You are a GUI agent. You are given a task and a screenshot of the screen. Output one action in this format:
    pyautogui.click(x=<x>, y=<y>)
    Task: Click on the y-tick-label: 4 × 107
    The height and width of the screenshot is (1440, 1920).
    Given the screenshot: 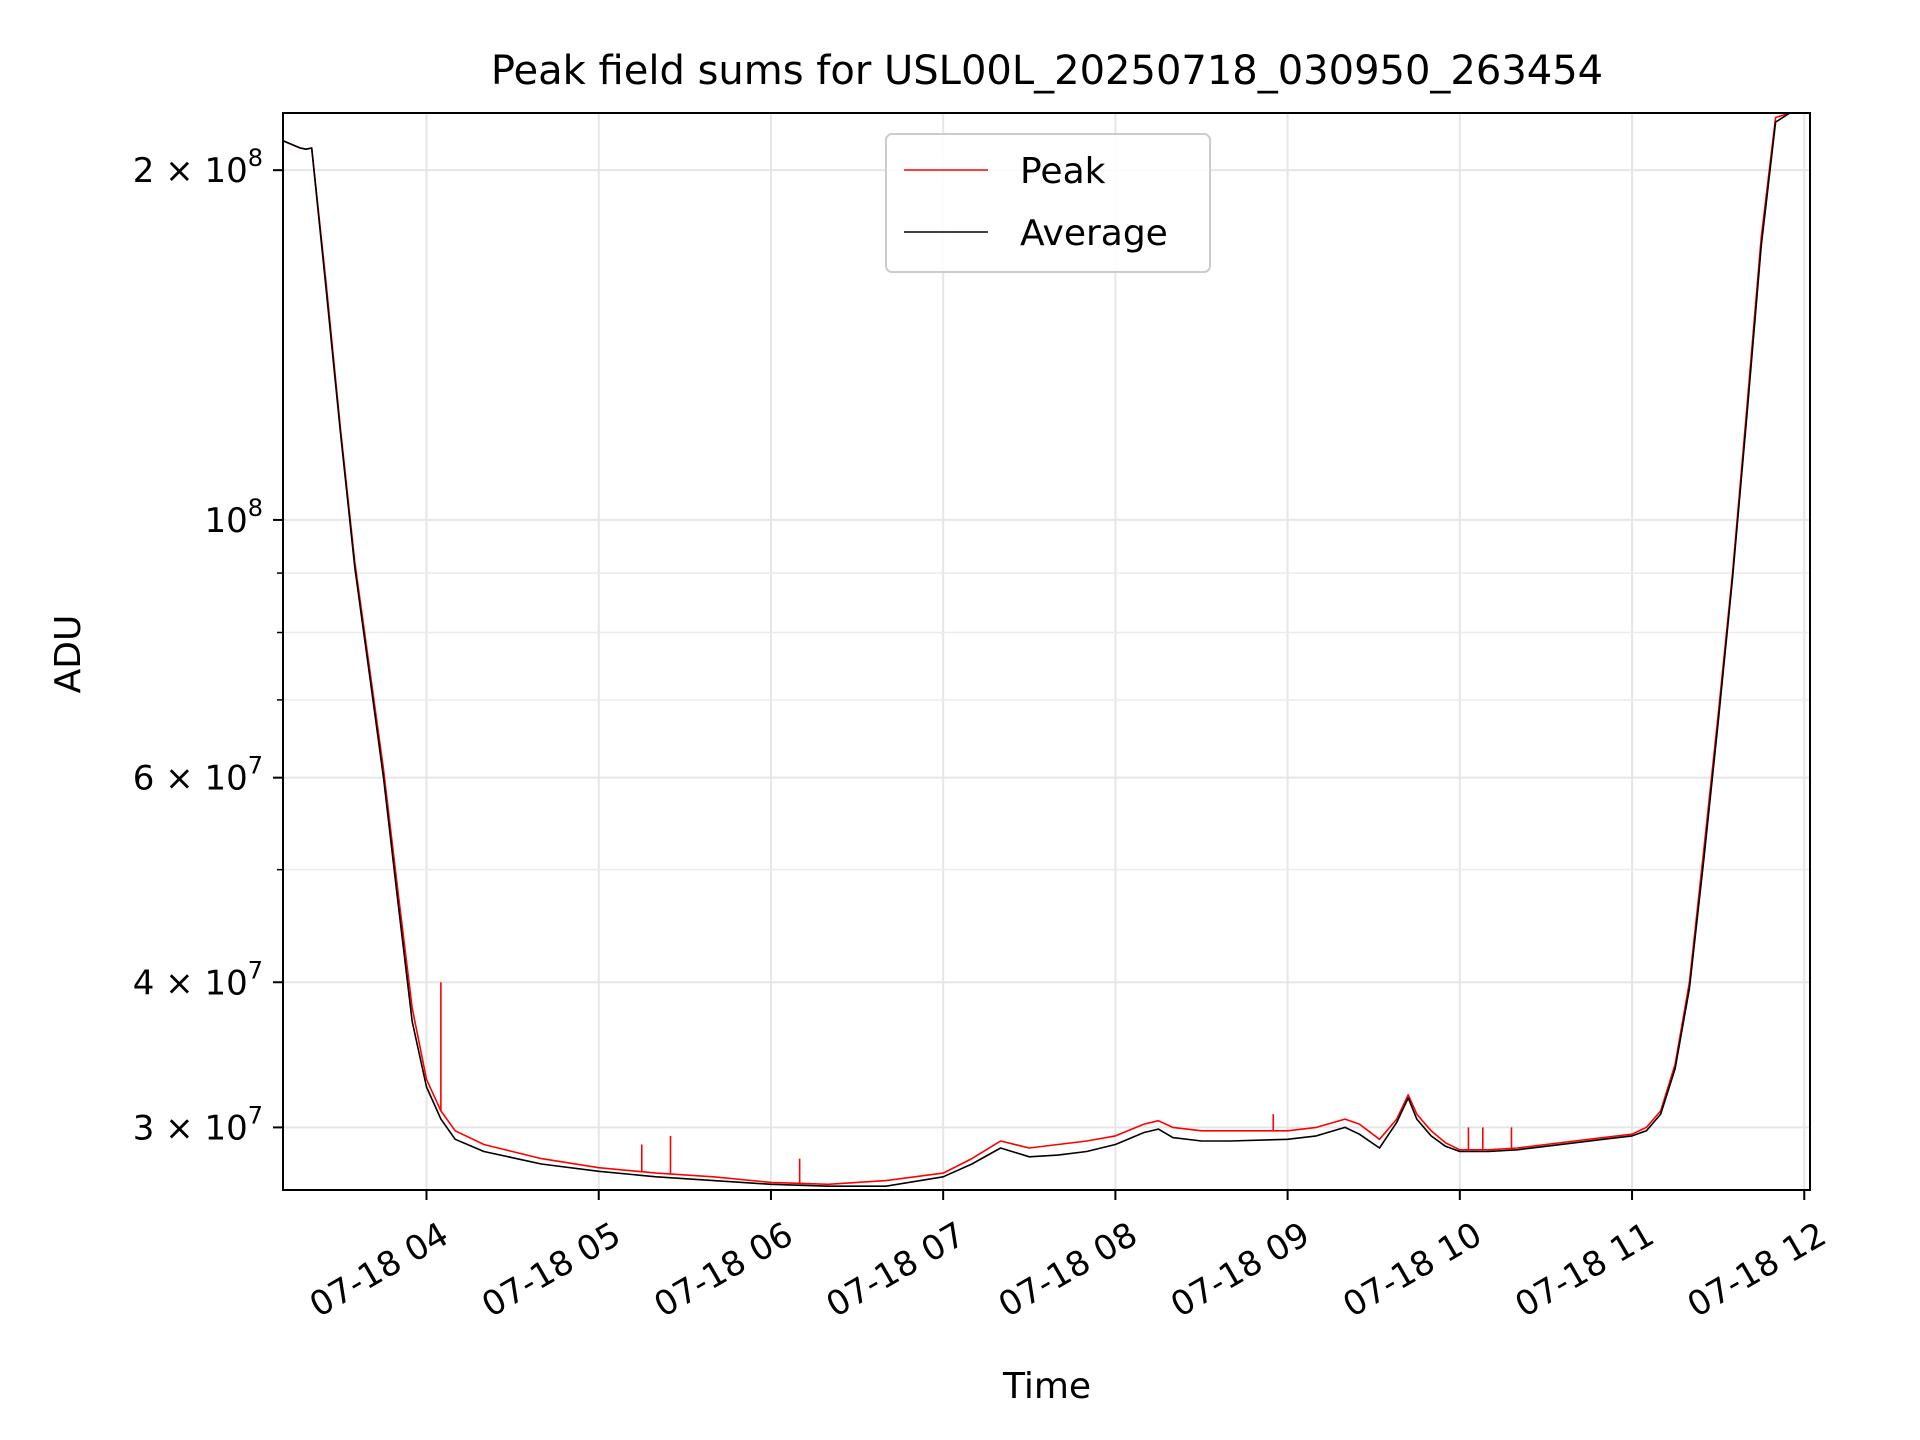 What is the action you would take?
    pyautogui.click(x=198, y=979)
    